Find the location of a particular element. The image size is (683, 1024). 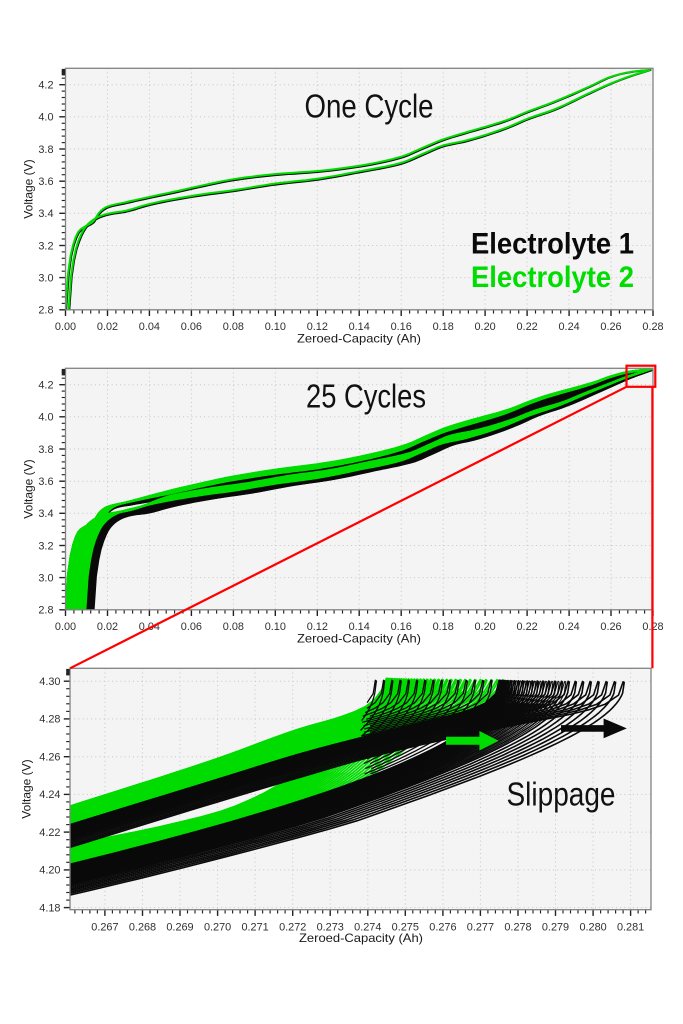

svg-text: Slippage is located at coordinates (561, 794).